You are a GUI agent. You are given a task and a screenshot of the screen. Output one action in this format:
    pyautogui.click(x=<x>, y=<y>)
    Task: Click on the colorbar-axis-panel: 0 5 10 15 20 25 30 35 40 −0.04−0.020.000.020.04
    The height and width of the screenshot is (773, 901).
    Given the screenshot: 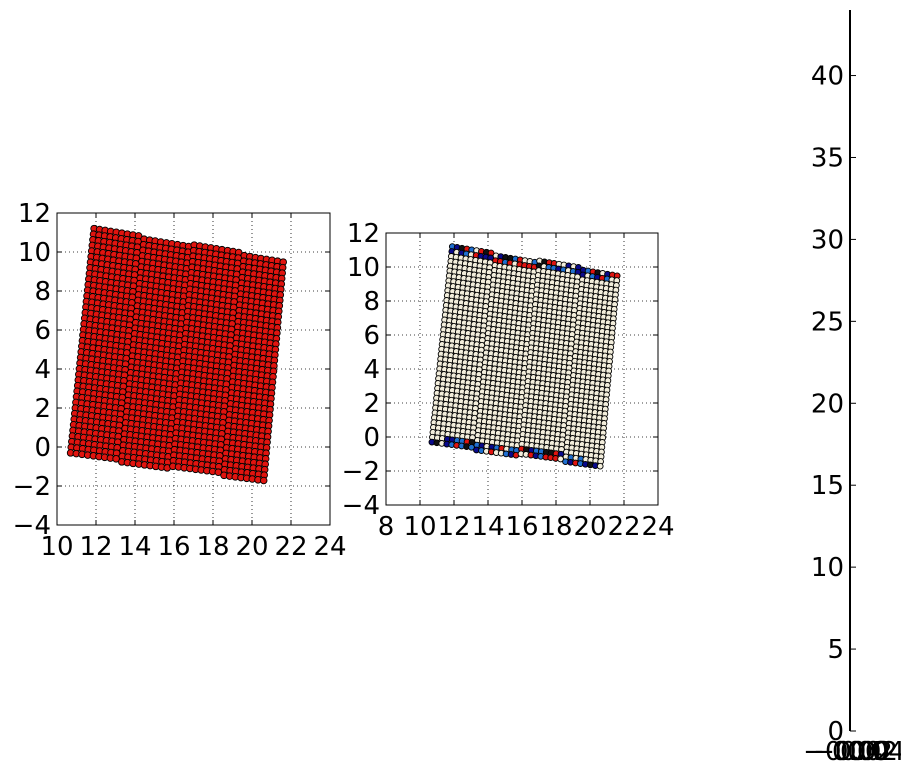 What is the action you would take?
    pyautogui.click(x=852, y=388)
    